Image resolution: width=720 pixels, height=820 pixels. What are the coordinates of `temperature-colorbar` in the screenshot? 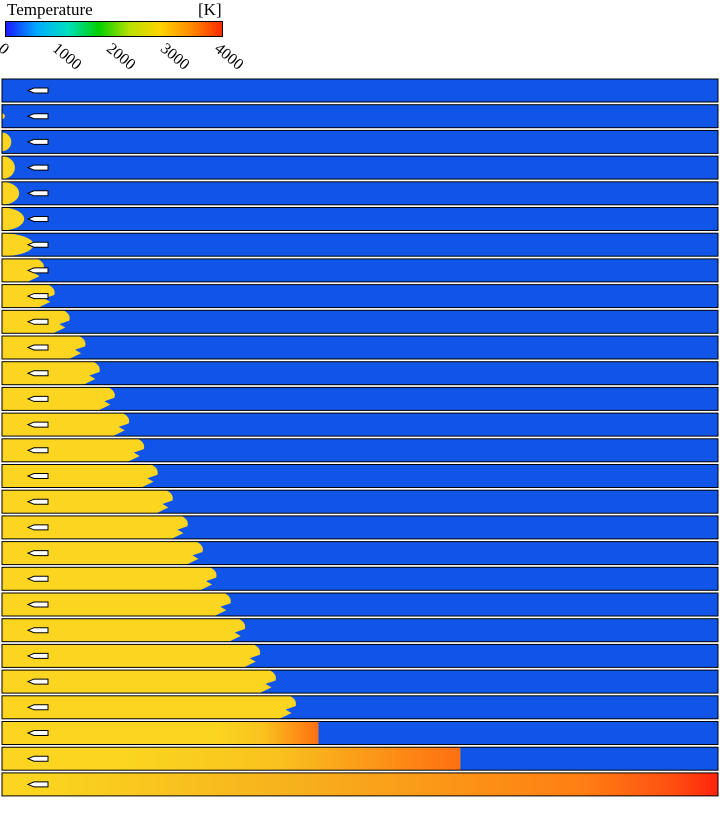 It's located at (114, 29).